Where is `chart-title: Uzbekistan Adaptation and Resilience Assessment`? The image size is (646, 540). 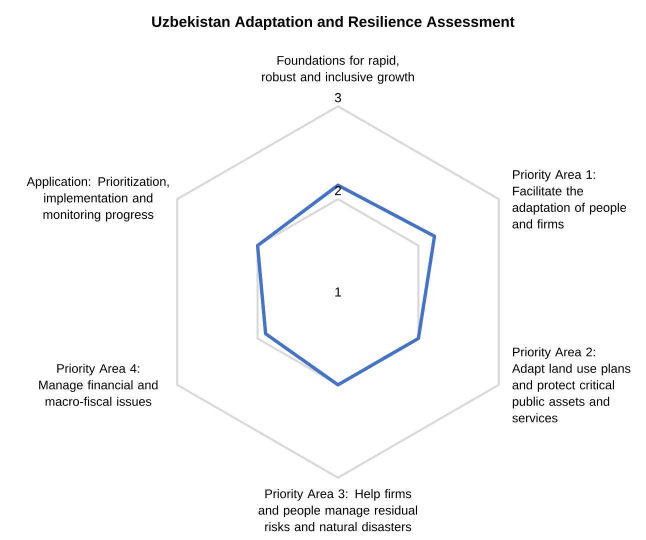 chart-title: Uzbekistan Adaptation and Resilience Assessment is located at coordinates (333, 23).